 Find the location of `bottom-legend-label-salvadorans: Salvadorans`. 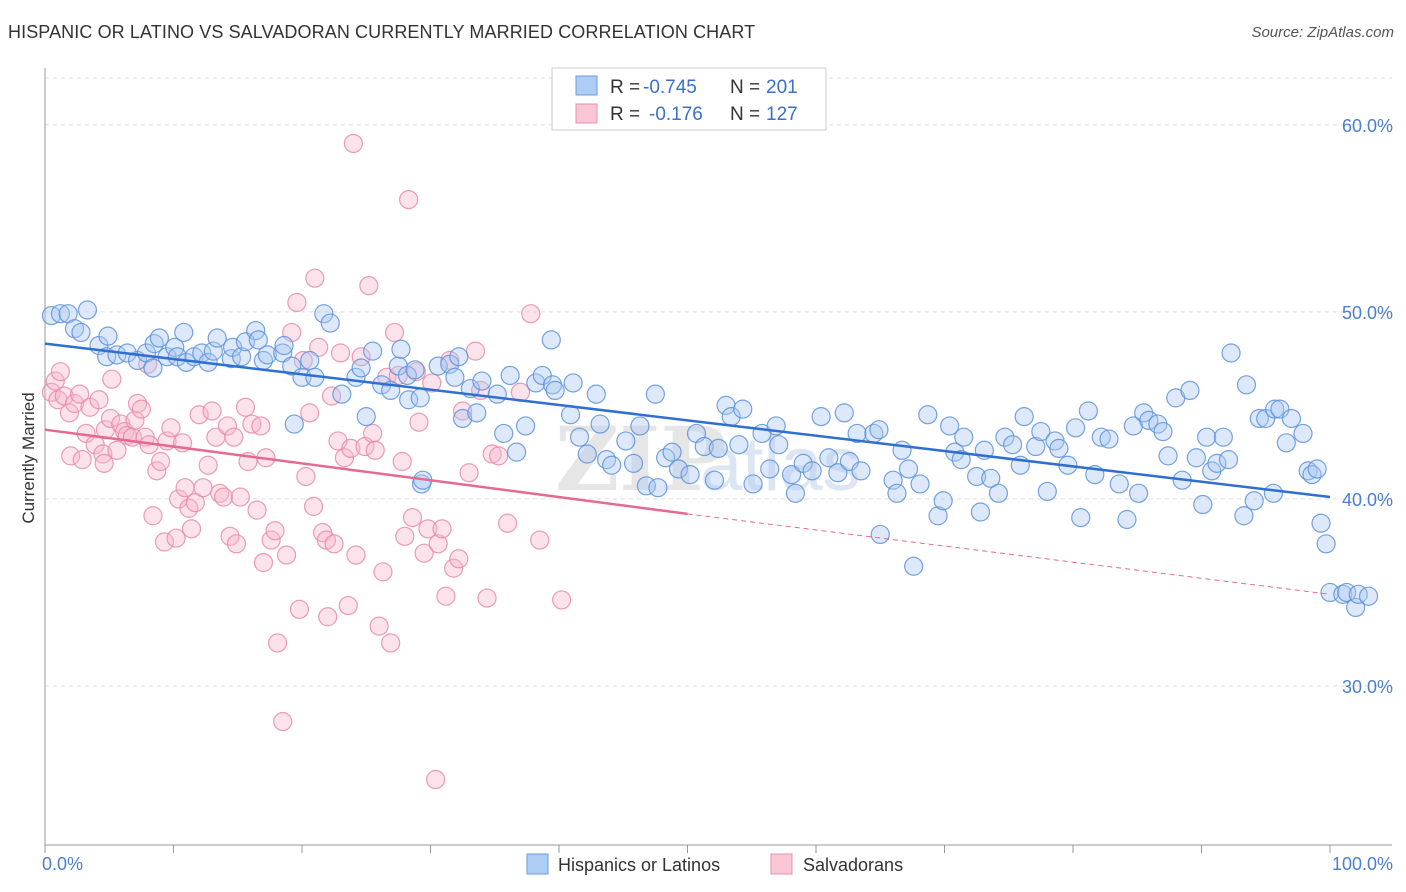

bottom-legend-label-salvadorans: Salvadorans is located at coordinates (853, 865).